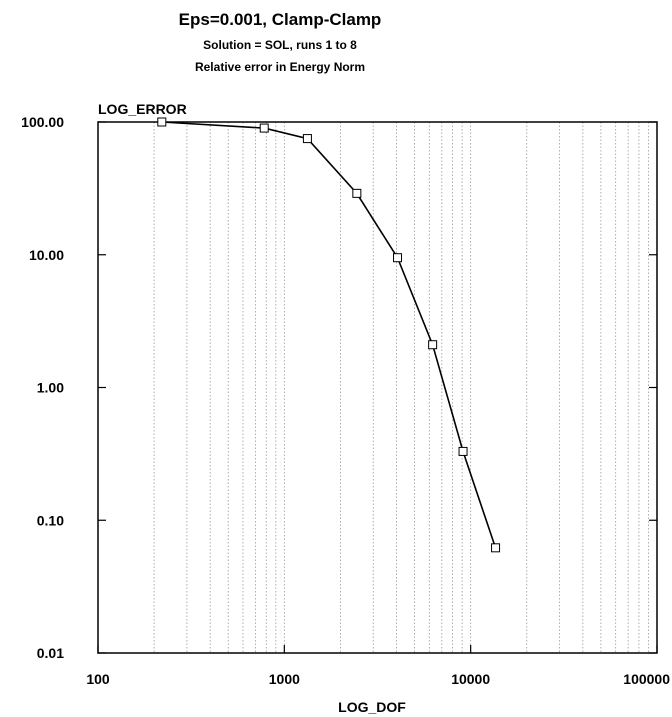  What do you see at coordinates (470, 679) in the screenshot?
I see `x-tick-label: 10000` at bounding box center [470, 679].